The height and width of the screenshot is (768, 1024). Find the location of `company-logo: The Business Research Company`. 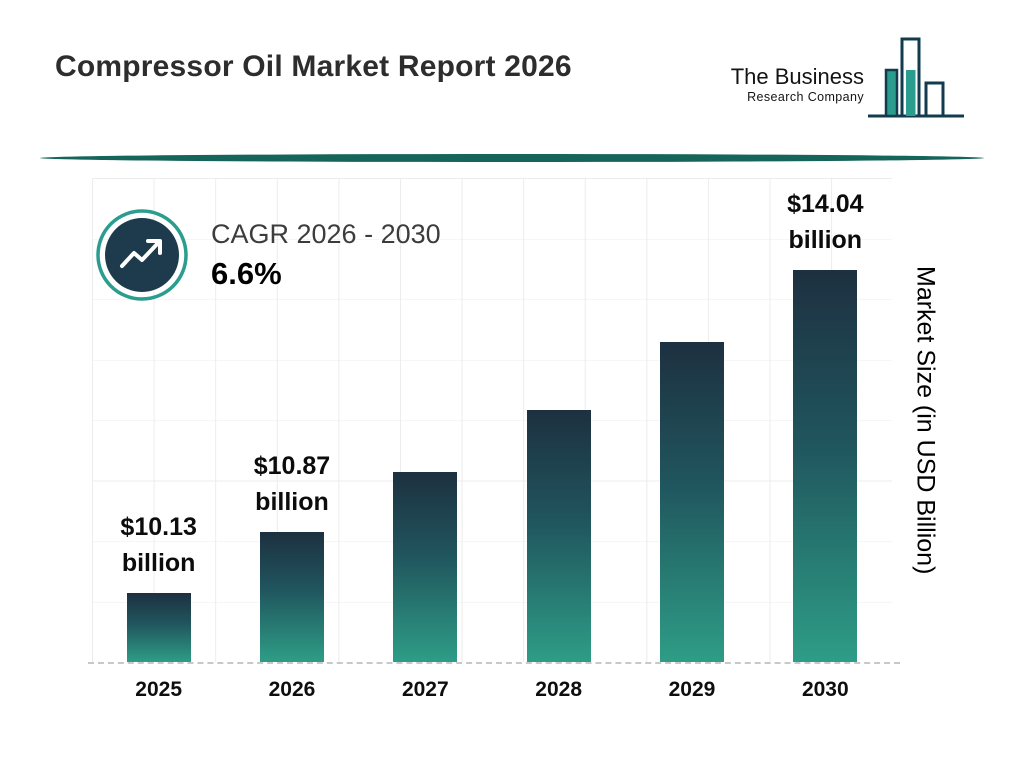

company-logo: The Business Research Company is located at coordinates (848, 78).